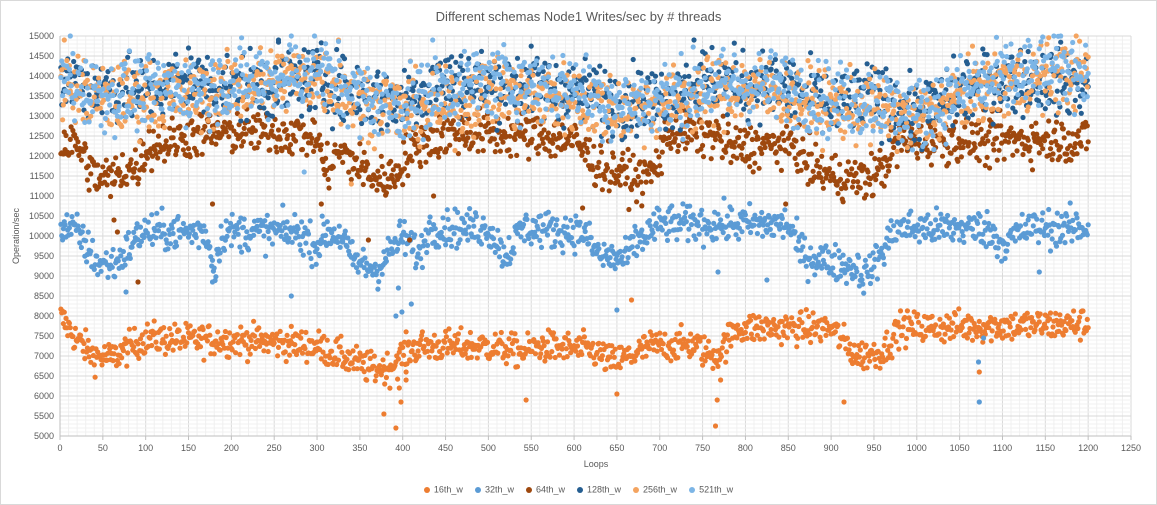  What do you see at coordinates (44, 256) in the screenshot?
I see `y-tick-label: 9500` at bounding box center [44, 256].